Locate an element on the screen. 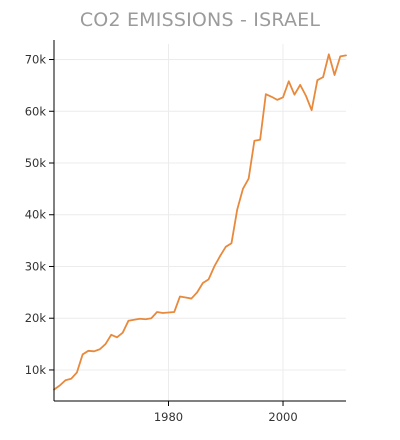 The image size is (400, 440). x-tick-label: 2000 is located at coordinates (282, 417).